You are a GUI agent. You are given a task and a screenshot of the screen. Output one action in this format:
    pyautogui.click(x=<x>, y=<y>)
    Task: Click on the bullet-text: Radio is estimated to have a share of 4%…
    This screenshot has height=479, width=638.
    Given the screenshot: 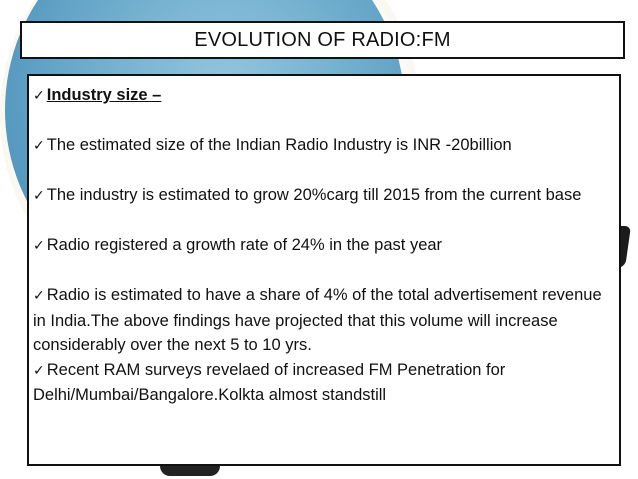 What is the action you would take?
    pyautogui.click(x=317, y=320)
    